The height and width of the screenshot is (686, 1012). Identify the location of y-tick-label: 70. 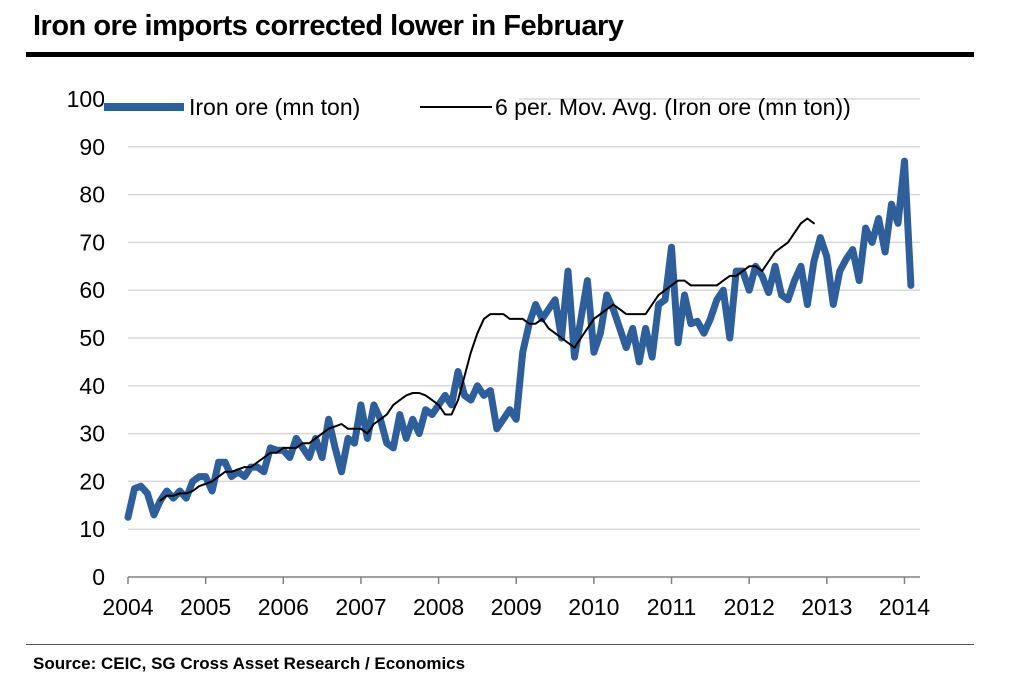
(92, 242).